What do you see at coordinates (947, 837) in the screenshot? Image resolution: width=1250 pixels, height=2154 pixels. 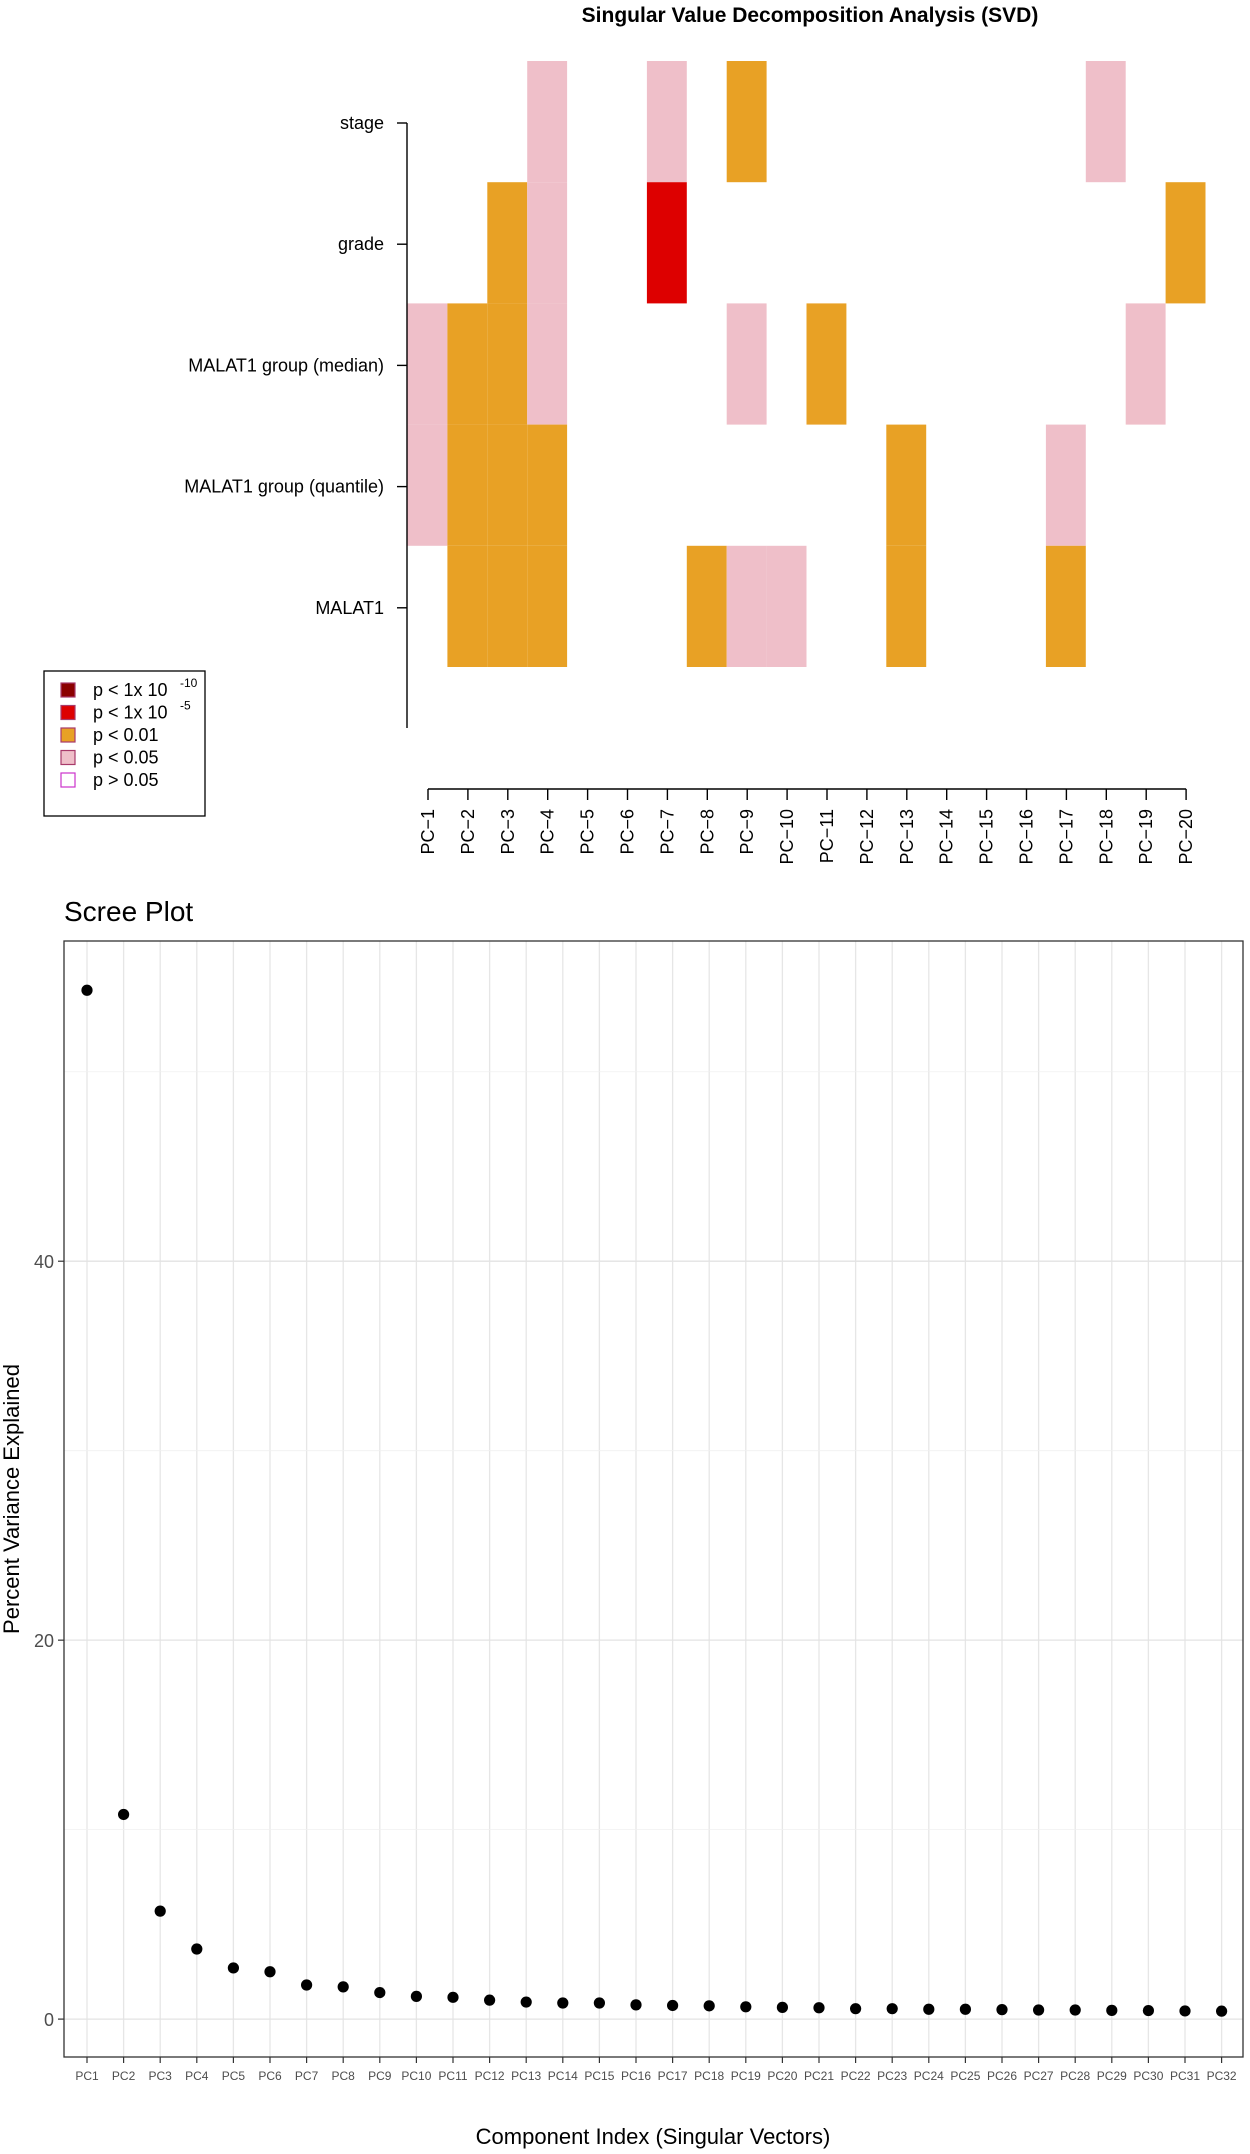 I see `column-label-14: PC−14` at bounding box center [947, 837].